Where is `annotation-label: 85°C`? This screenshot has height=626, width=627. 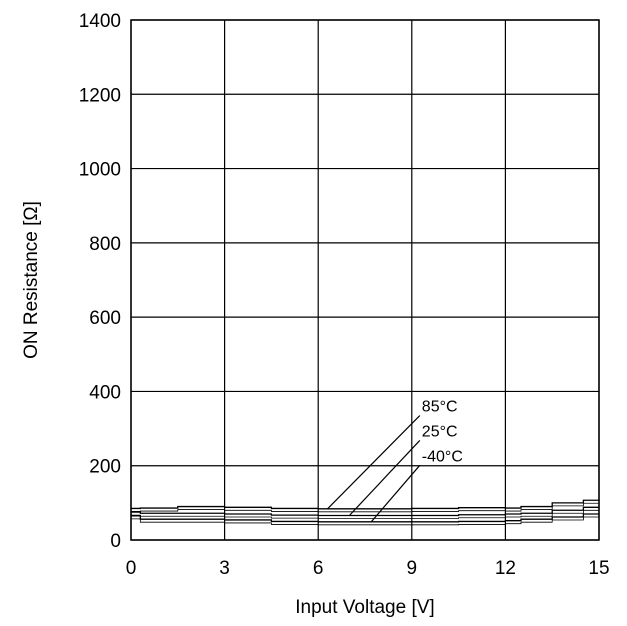 annotation-label: 85°C is located at coordinates (440, 407).